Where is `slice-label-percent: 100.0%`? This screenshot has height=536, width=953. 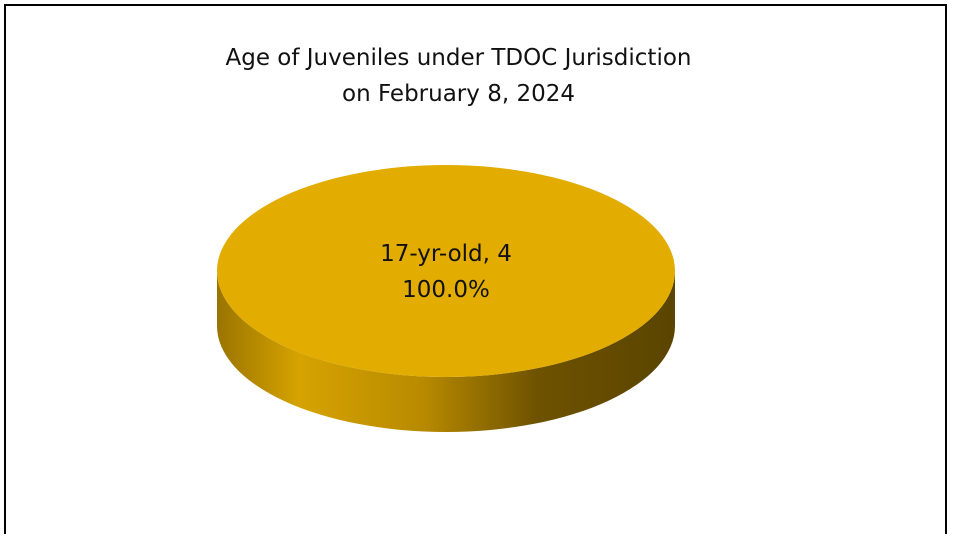
slice-label-percent: 100.0% is located at coordinates (446, 290).